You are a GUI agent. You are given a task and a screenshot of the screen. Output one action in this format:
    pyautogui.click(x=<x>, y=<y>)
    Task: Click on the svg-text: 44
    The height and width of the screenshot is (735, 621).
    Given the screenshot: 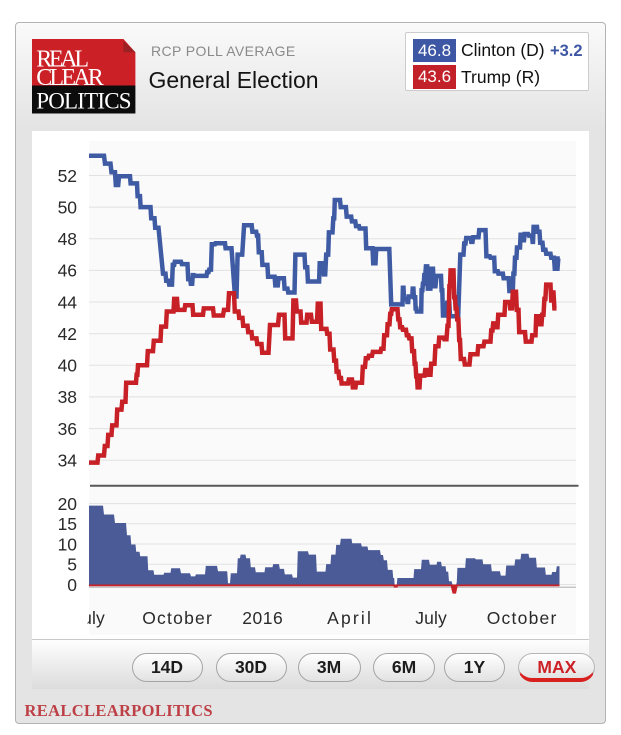 What is the action you would take?
    pyautogui.click(x=68, y=302)
    